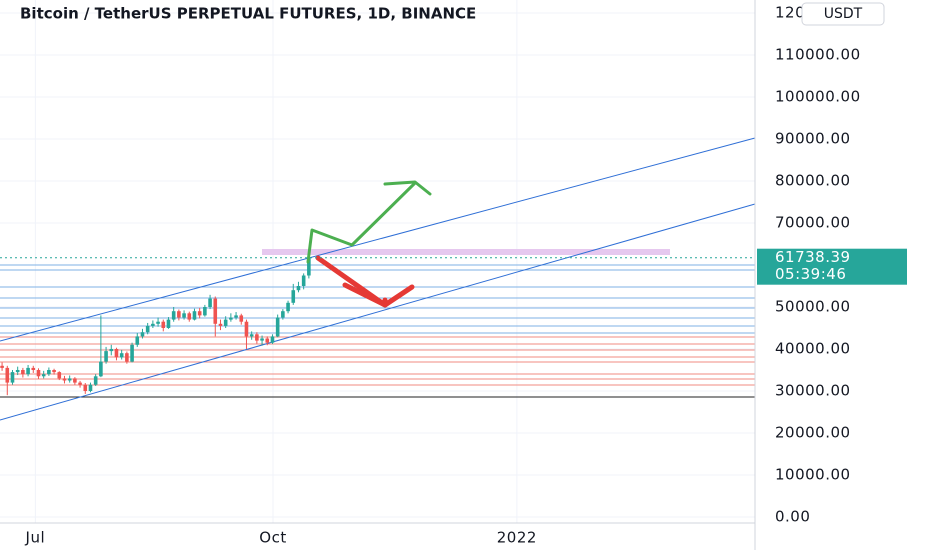 The height and width of the screenshot is (550, 932). Describe the element at coordinates (365, 295) in the screenshot. I see `bear-arrowhead` at that location.